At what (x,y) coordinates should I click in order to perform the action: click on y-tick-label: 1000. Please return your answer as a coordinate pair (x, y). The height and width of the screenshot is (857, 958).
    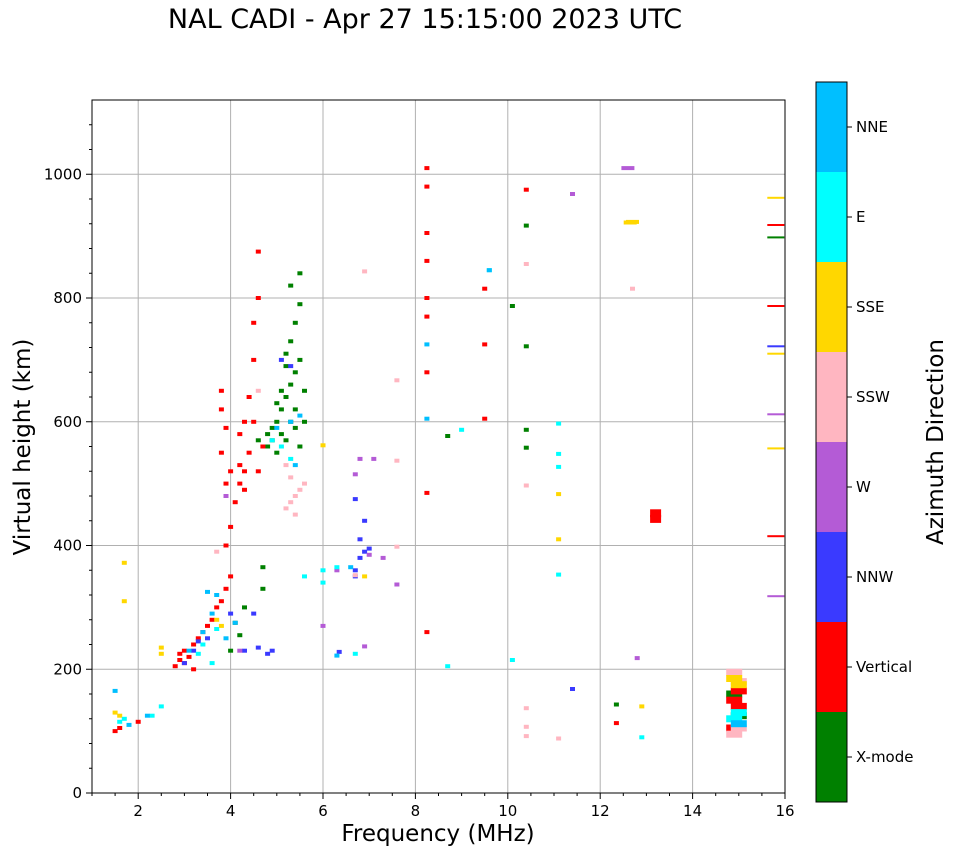
    Looking at the image, I should click on (63, 174).